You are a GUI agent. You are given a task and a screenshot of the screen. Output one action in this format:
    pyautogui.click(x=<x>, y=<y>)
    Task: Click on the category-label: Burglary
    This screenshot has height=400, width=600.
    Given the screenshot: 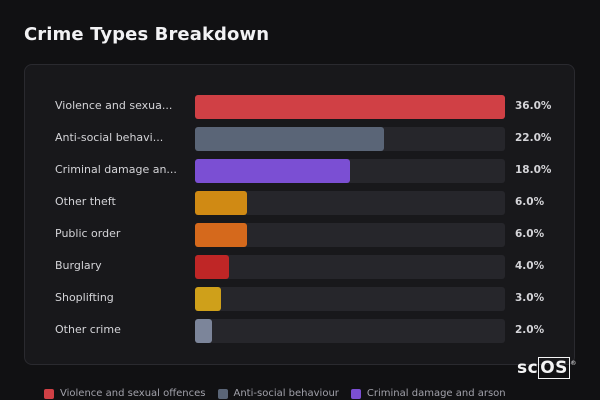 What is the action you would take?
    pyautogui.click(x=78, y=265)
    